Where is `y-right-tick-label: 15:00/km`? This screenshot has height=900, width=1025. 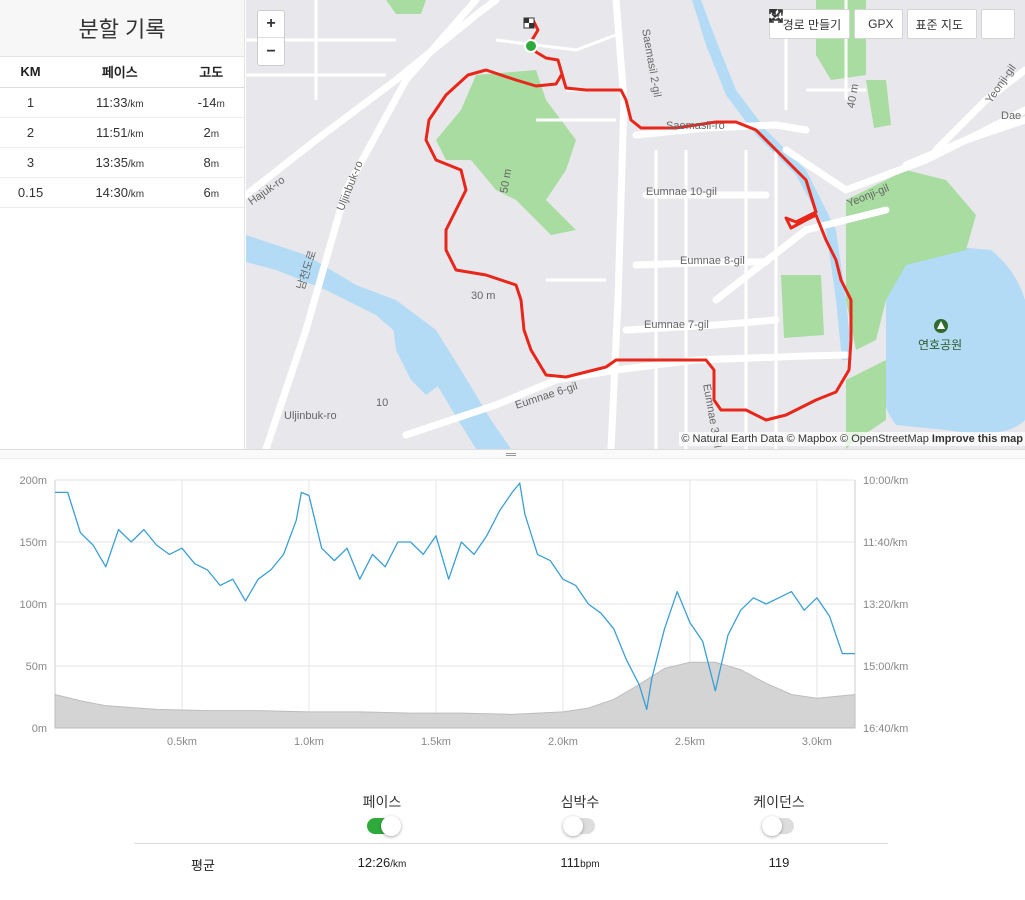 y-right-tick-label: 15:00/km is located at coordinates (885, 667).